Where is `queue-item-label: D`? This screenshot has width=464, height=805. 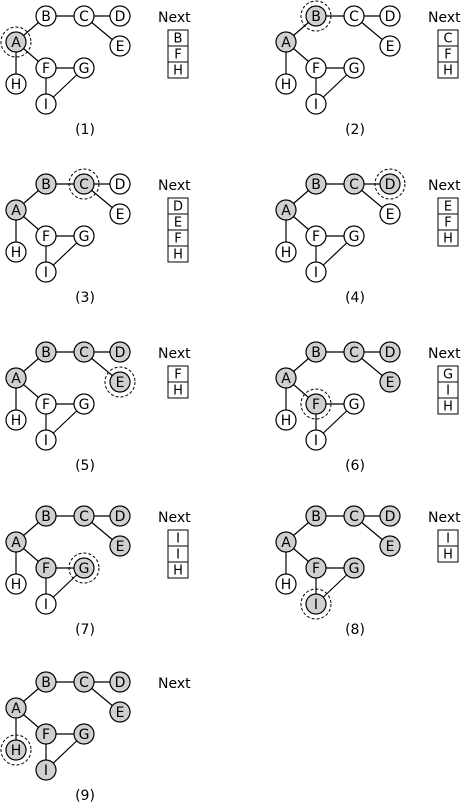
queue-item-label: D is located at coordinates (178, 207).